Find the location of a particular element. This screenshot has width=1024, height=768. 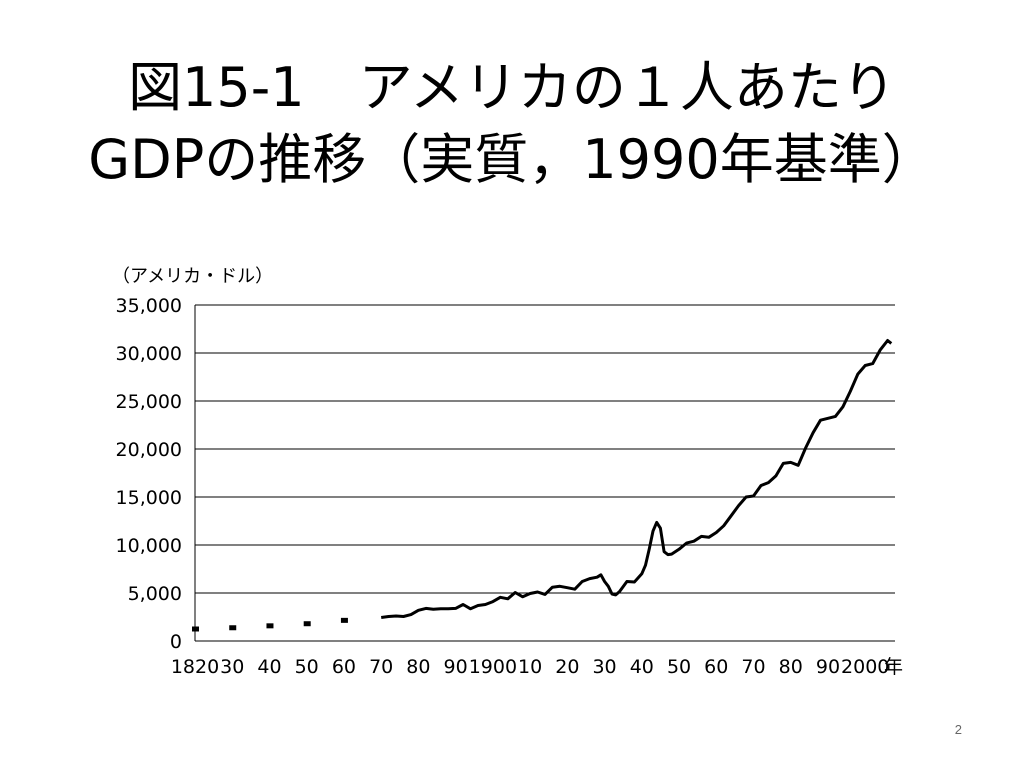

x-tick-label: 10 is located at coordinates (530, 667).